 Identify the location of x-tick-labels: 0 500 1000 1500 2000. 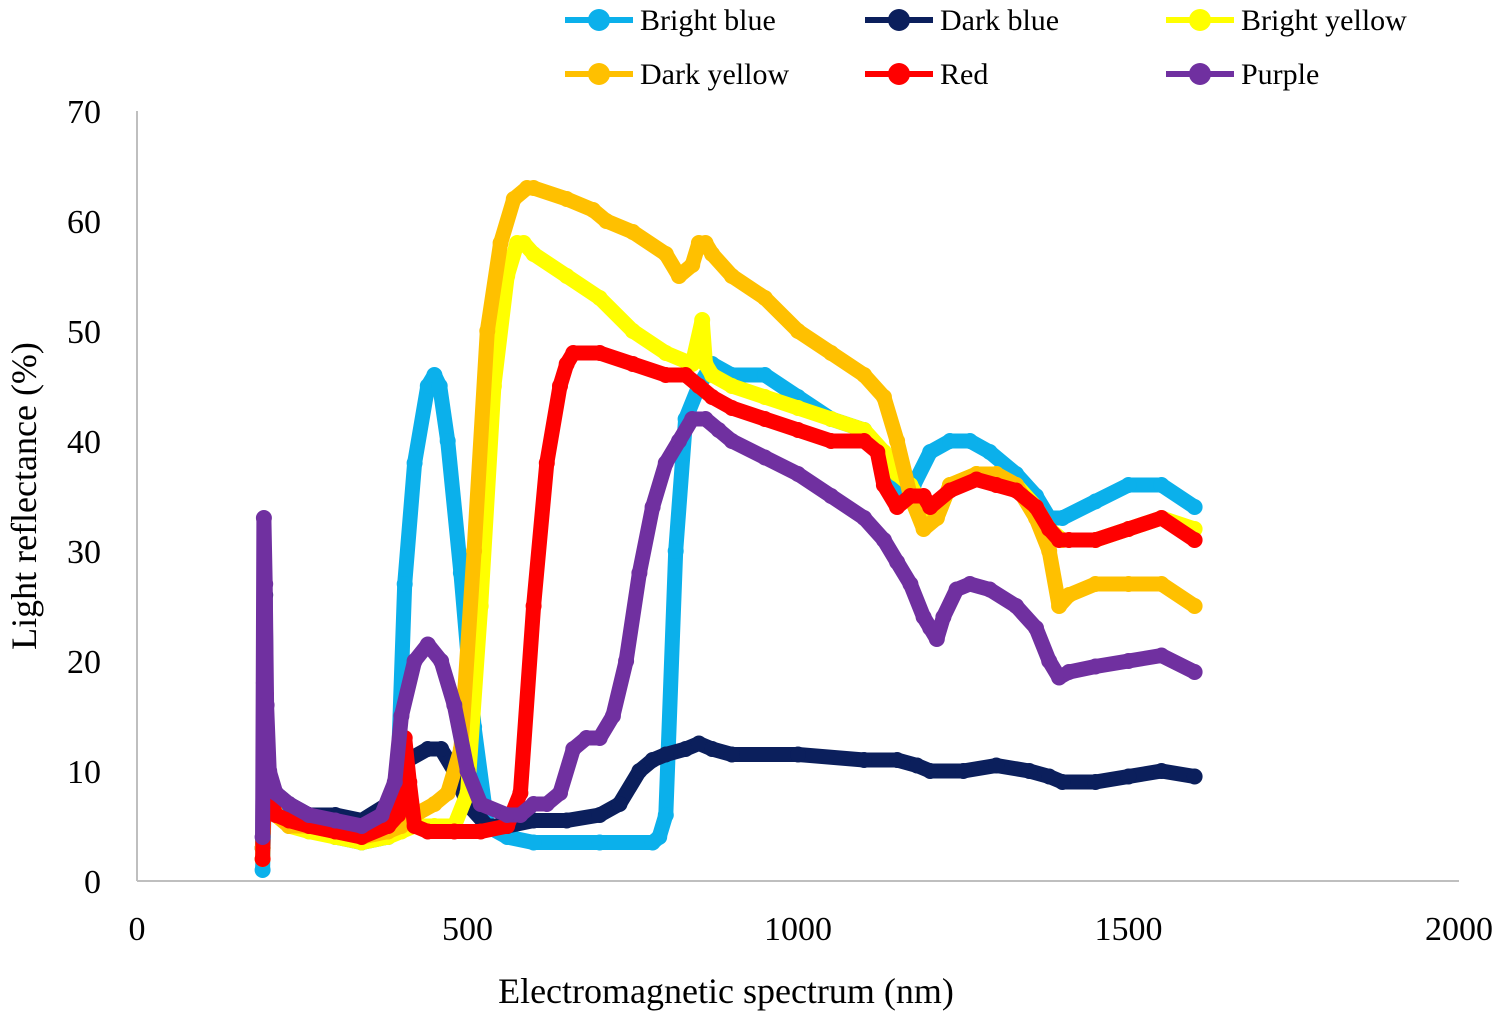
(811, 929).